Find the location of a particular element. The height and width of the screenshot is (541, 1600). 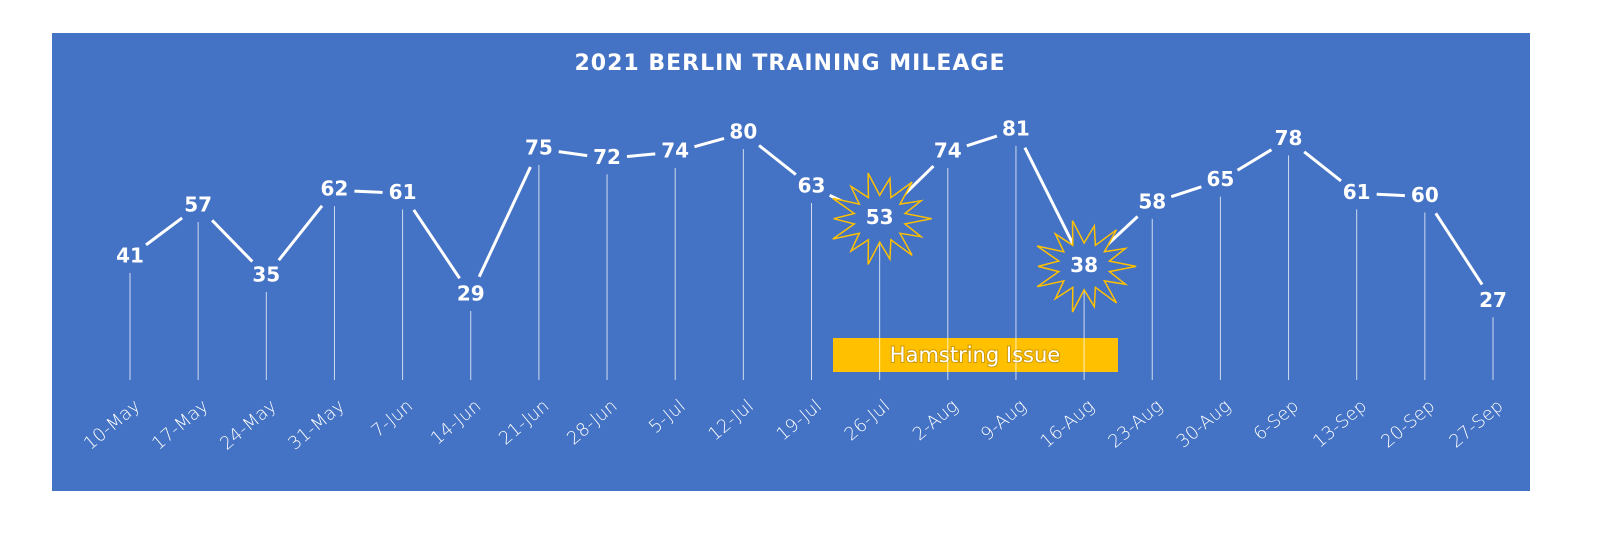

data-label: 58 is located at coordinates (1152, 201).